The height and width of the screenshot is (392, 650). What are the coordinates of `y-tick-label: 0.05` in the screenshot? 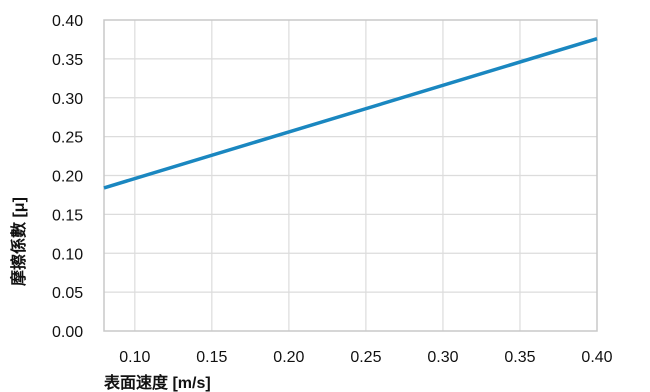 It's located at (67, 293).